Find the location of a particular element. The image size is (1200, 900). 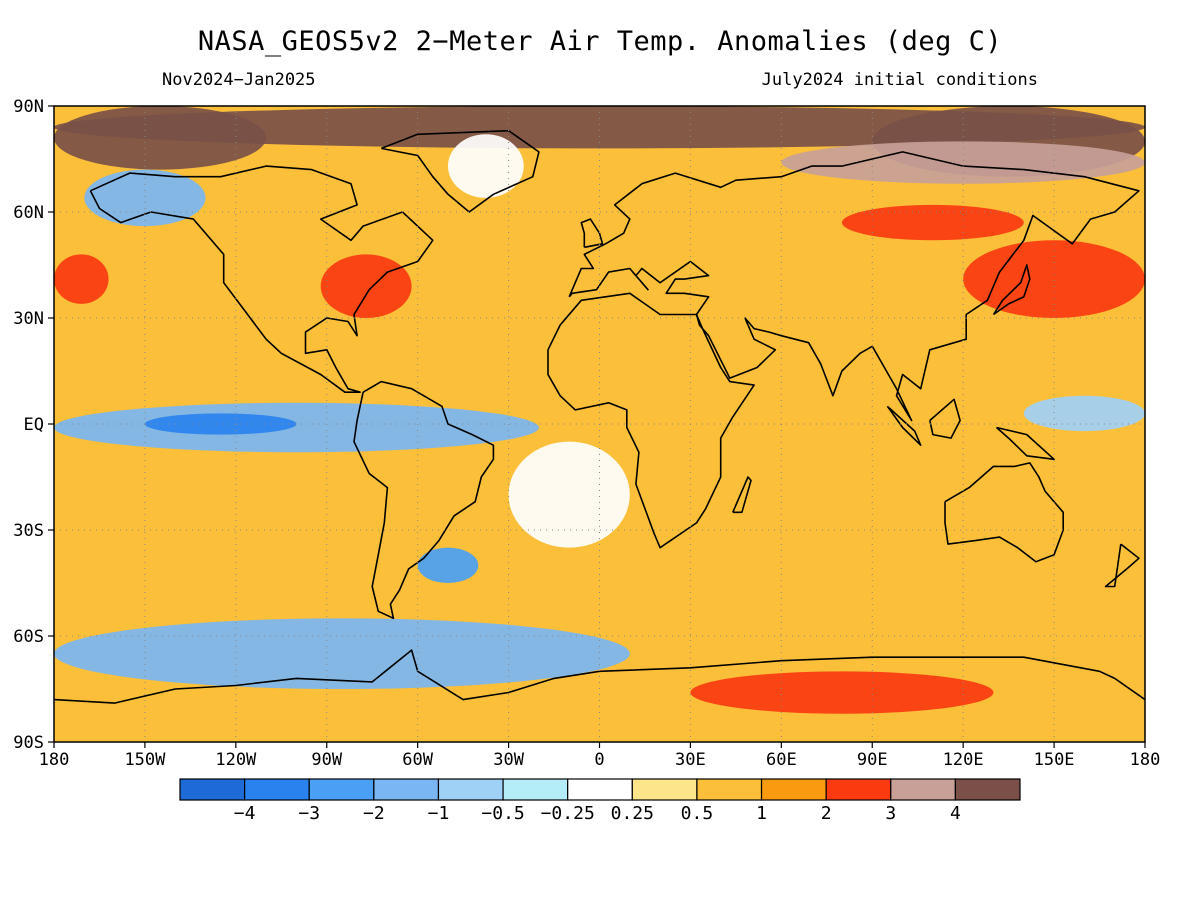

x-tick-label: 30E is located at coordinates (690, 760).